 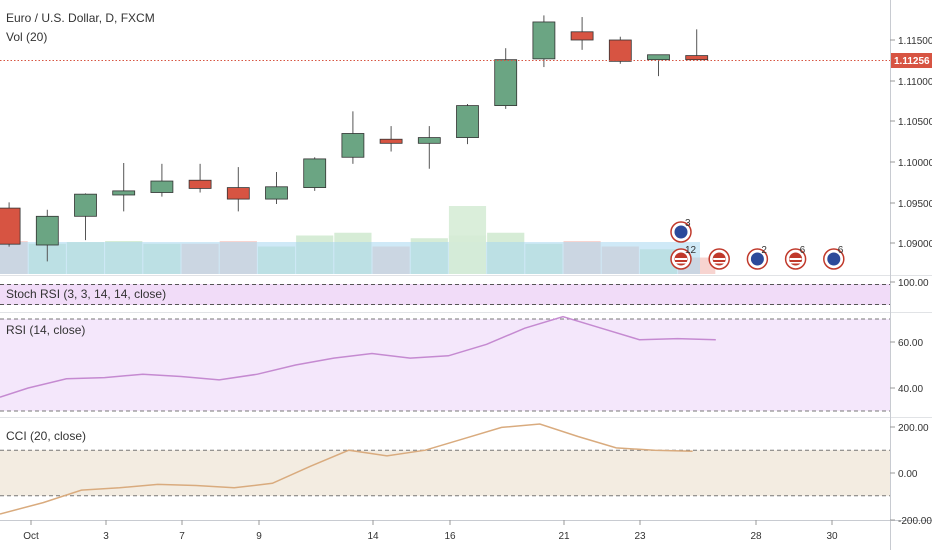 I want to click on stoch-rsi-legend: Stoch RSI (3, 3, 14, 14, close), so click(x=86, y=294).